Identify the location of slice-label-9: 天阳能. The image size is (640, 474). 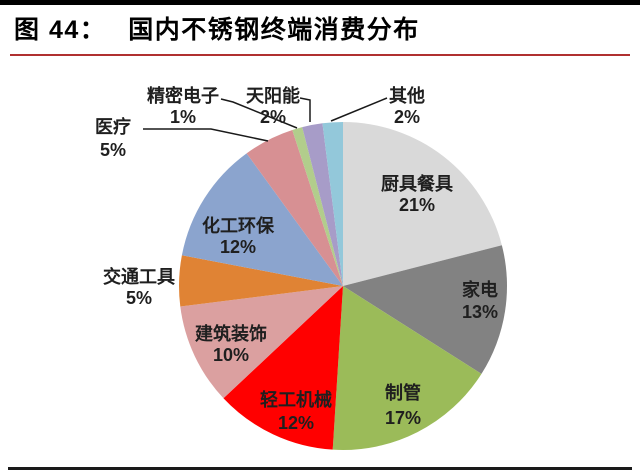
(273, 95).